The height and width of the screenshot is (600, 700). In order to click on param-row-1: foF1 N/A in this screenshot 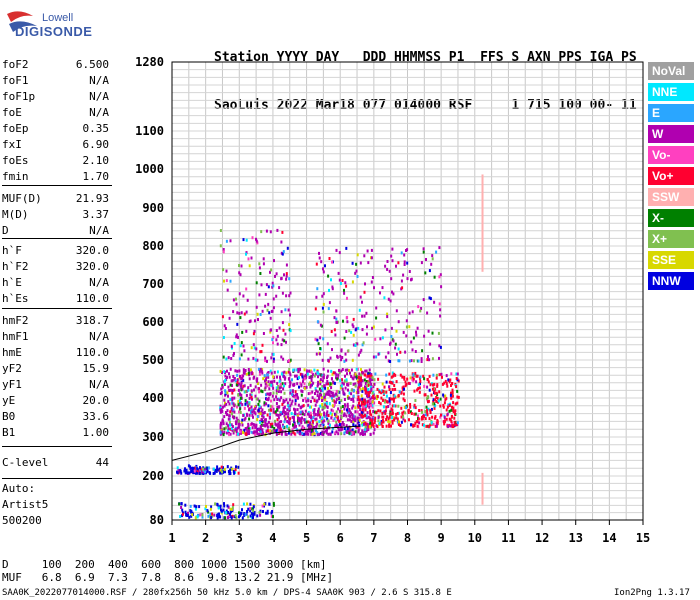, I will do `click(55, 82)`.